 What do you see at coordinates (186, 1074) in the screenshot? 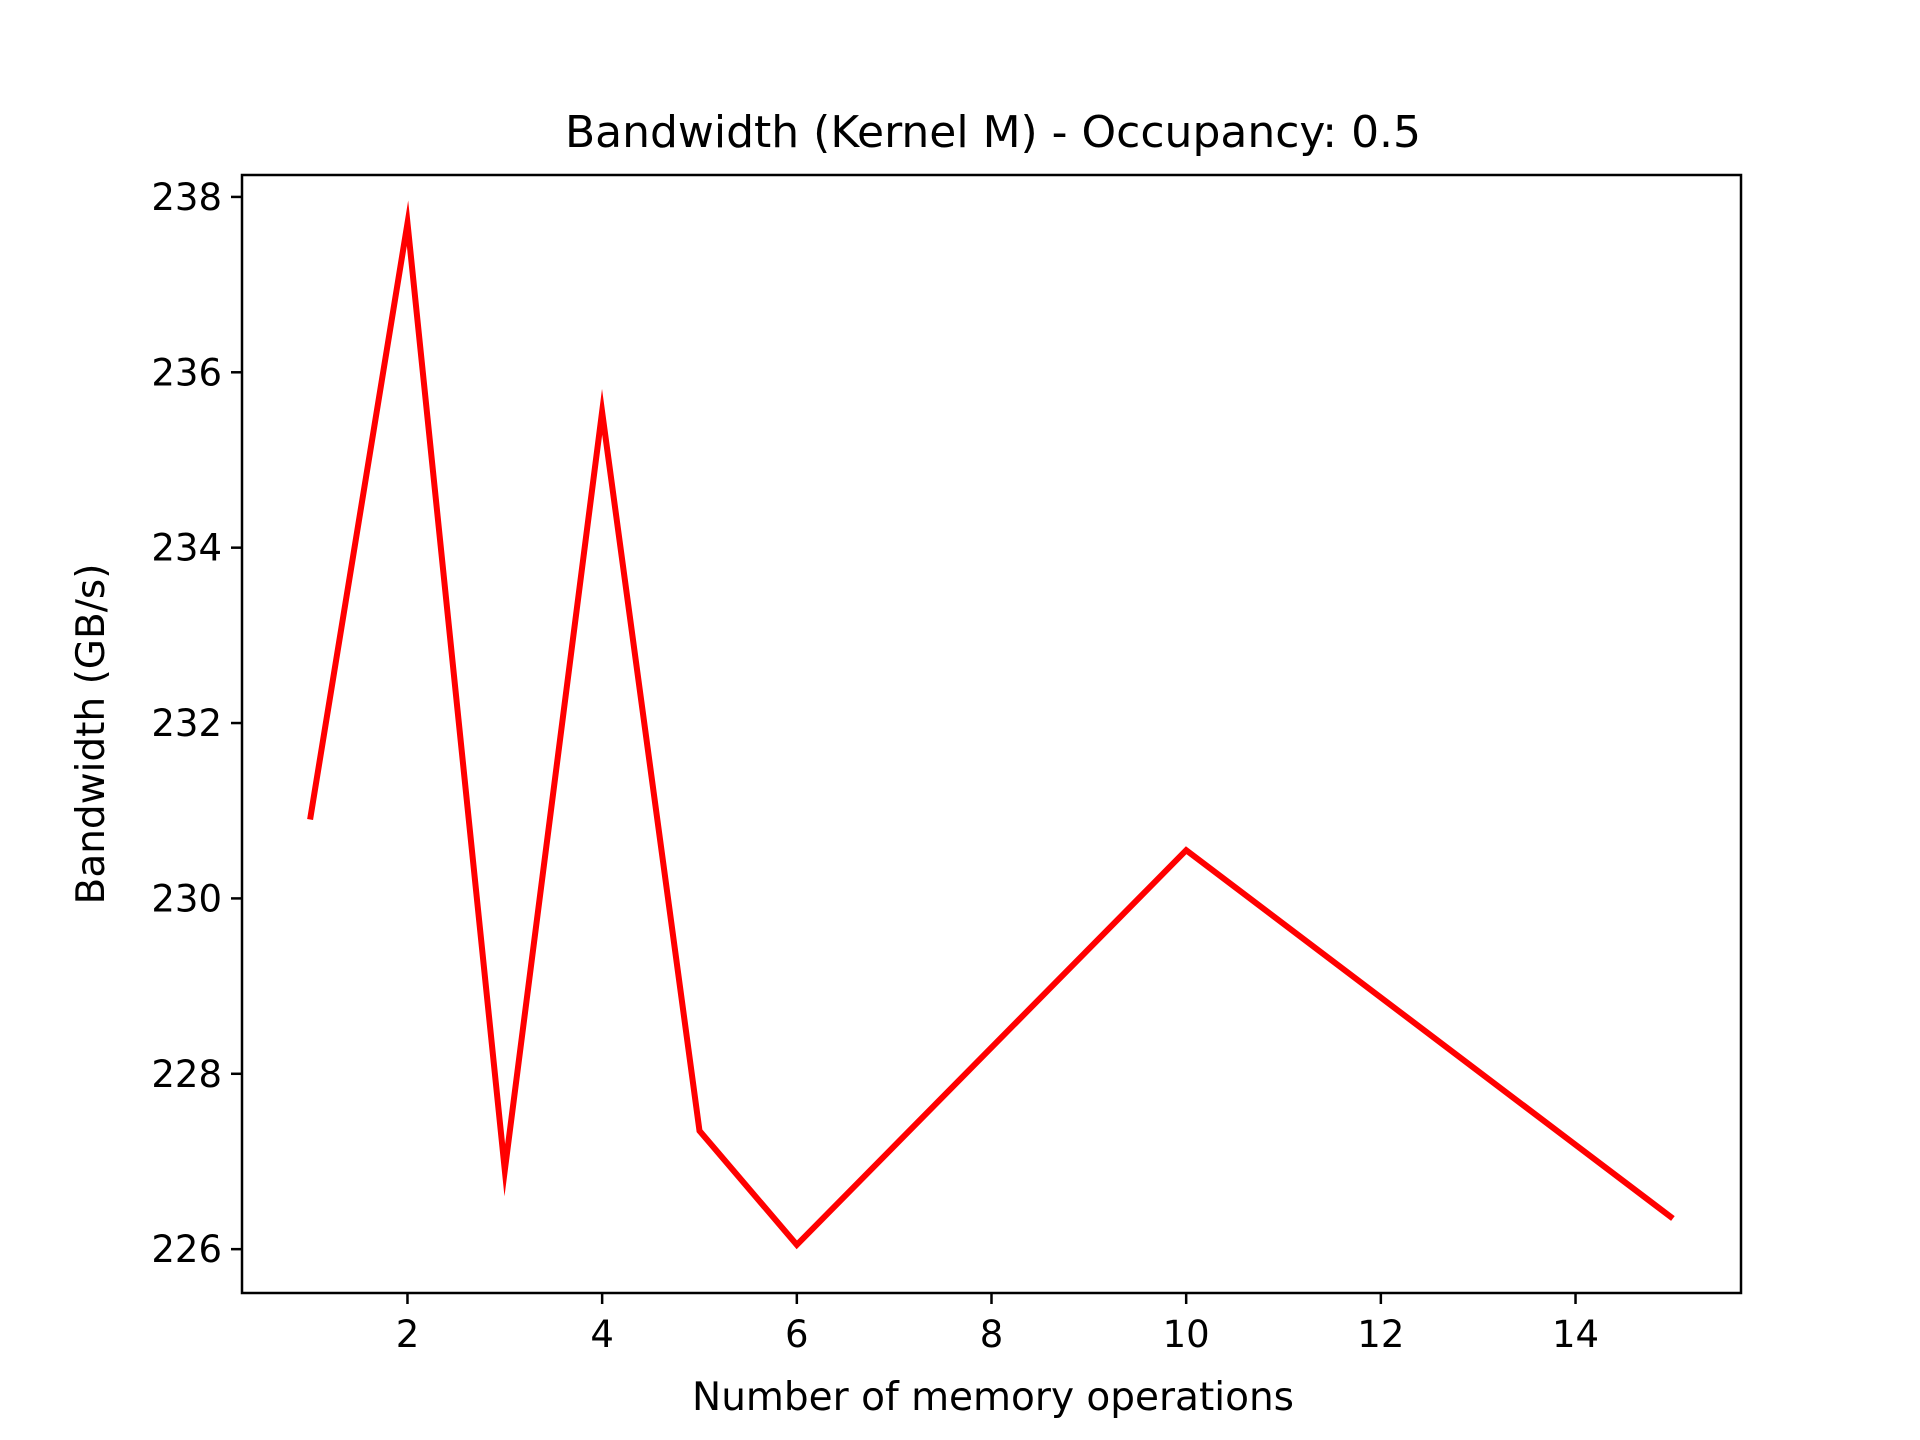
I see `y-tick-label: 228` at bounding box center [186, 1074].